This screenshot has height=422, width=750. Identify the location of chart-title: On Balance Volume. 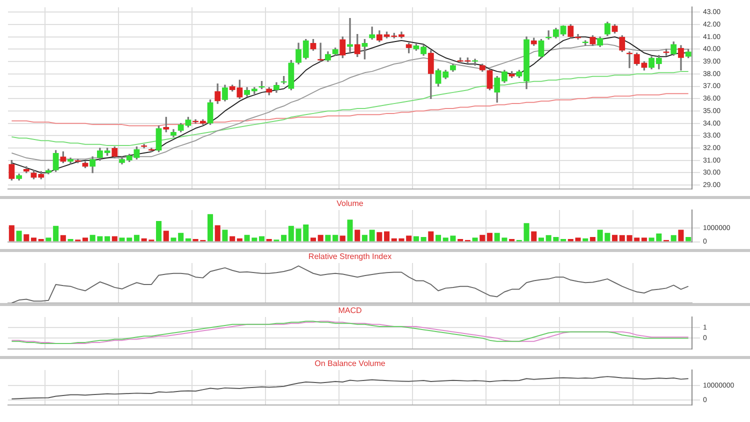
(350, 363).